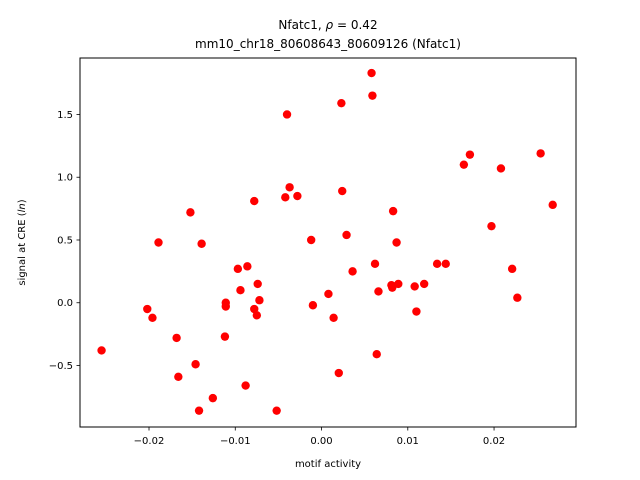 This screenshot has width=640, height=480. What do you see at coordinates (327, 25) in the screenshot?
I see `chart-title-line-1: Nfatc1, ρ = 0.42` at bounding box center [327, 25].